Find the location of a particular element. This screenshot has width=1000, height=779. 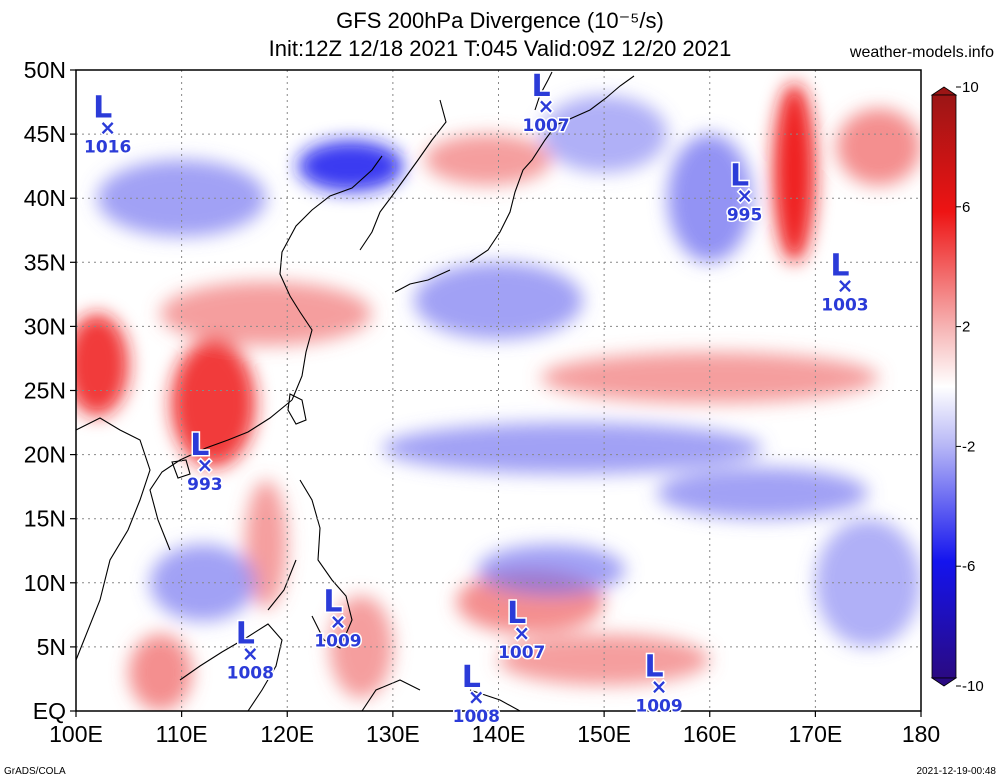

footer-right: 2021-12-19-00:48 is located at coordinates (956, 771).